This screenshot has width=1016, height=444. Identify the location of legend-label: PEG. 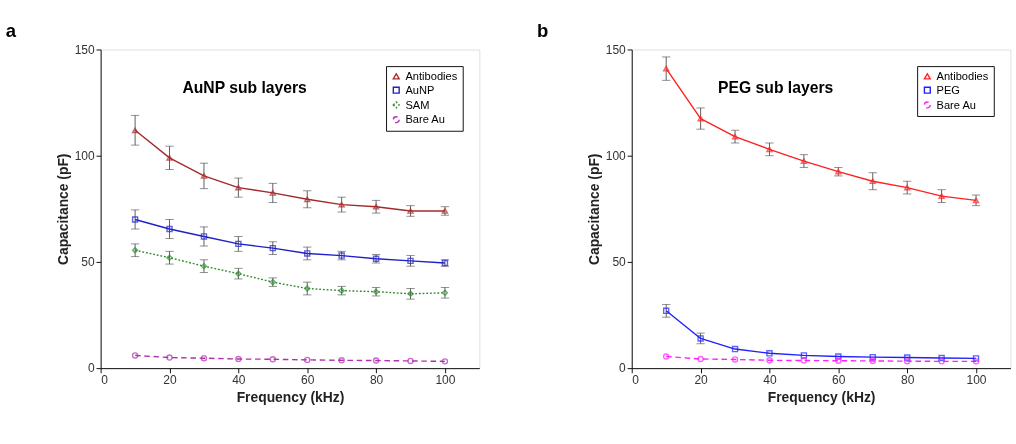
(948, 89).